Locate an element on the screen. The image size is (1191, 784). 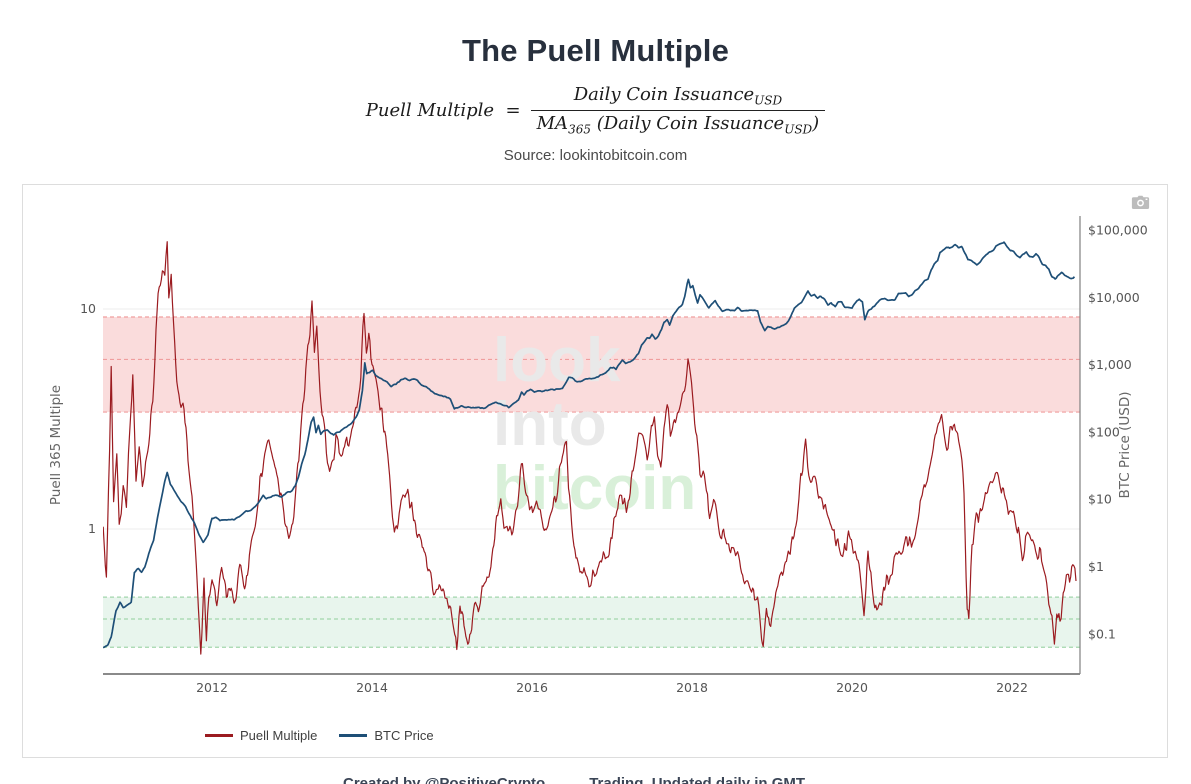
puell-line-swatch is located at coordinates (219, 735).